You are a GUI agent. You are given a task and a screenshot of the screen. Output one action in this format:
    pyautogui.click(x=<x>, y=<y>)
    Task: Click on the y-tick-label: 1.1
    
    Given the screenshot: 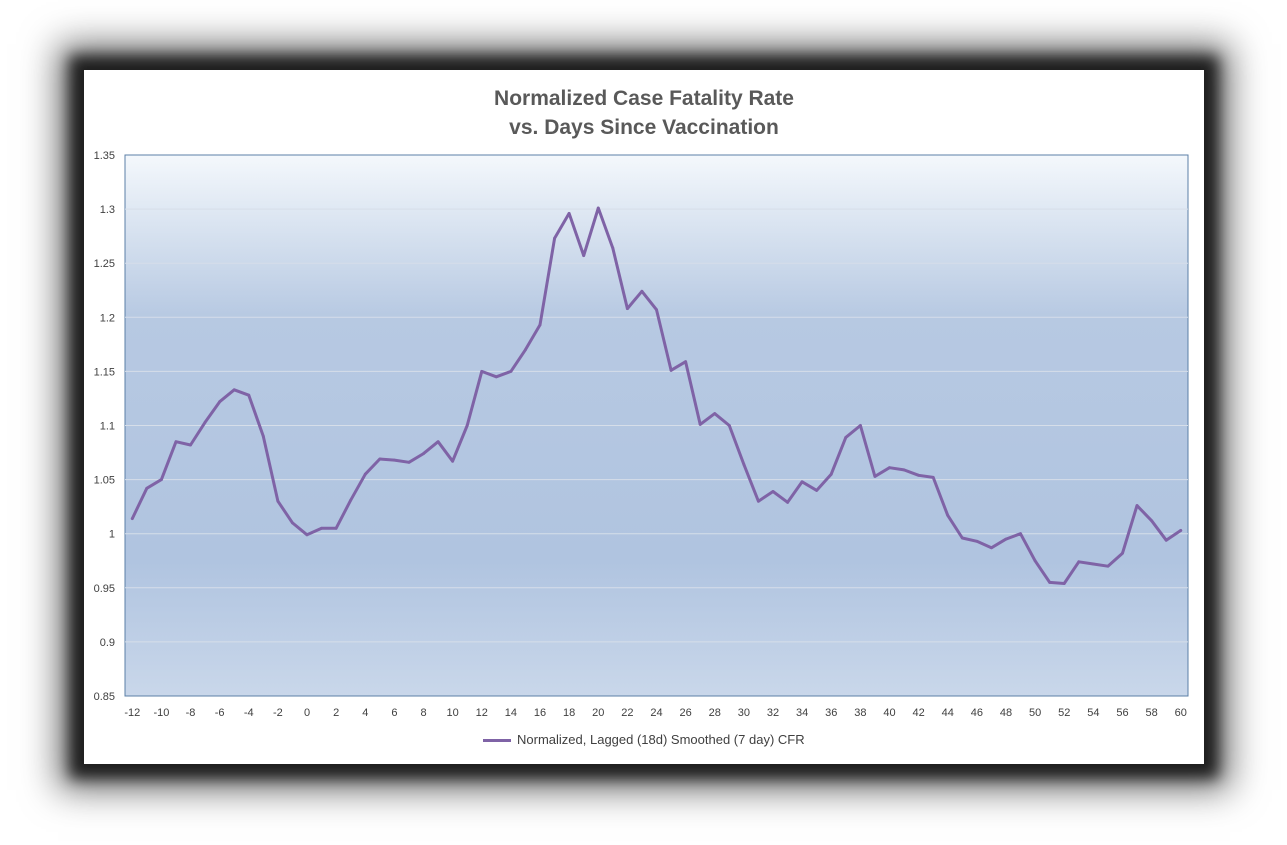 What is the action you would take?
    pyautogui.click(x=107, y=427)
    